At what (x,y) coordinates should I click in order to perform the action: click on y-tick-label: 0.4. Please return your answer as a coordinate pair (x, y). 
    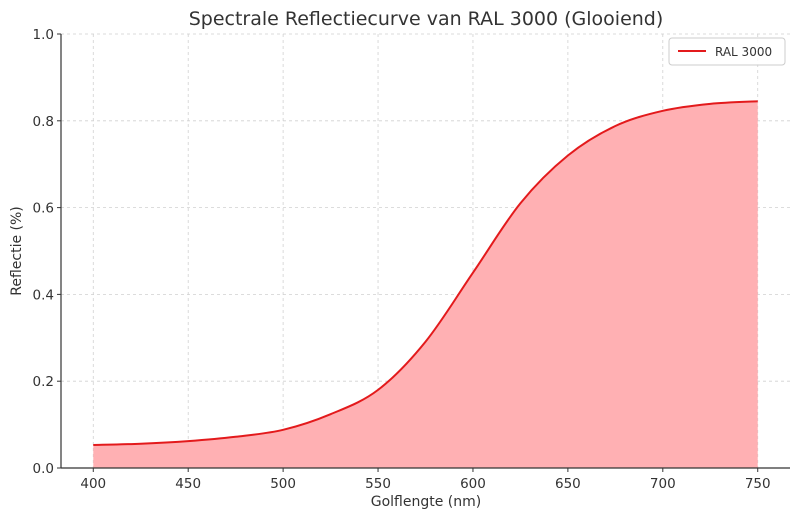
    Looking at the image, I should click on (43, 295).